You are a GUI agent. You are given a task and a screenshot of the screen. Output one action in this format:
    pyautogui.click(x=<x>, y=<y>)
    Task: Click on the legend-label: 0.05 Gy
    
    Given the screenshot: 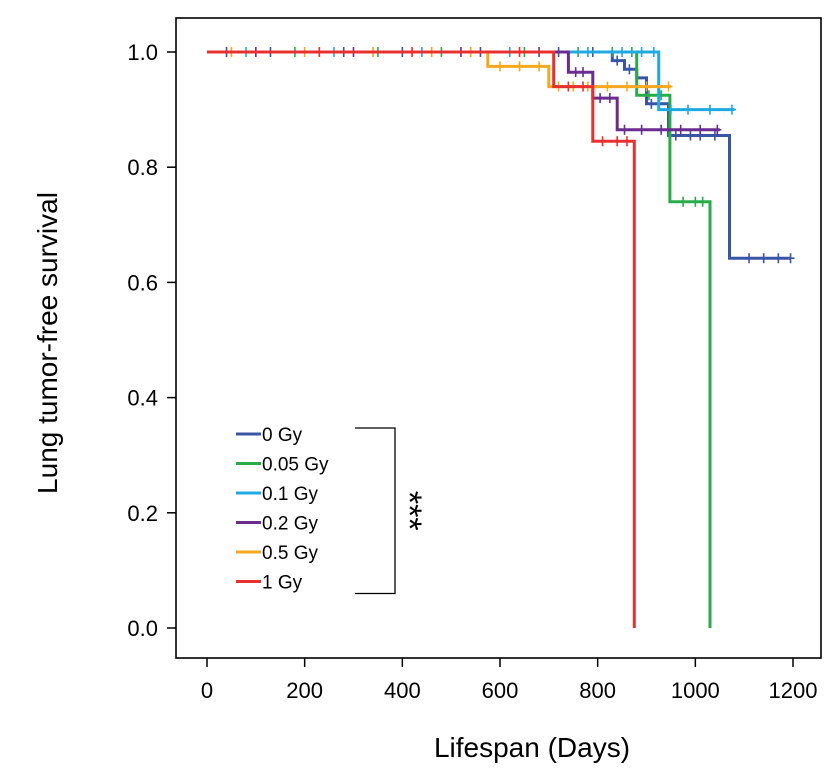 What is the action you would take?
    pyautogui.click(x=295, y=465)
    